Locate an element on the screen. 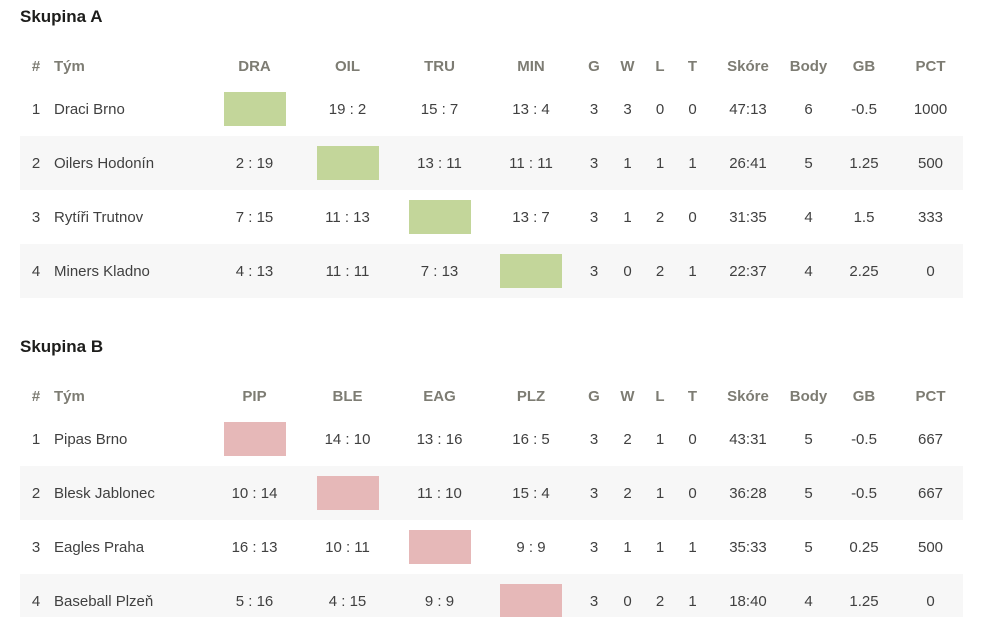 This screenshot has width=981, height=617. team-name-cell: Miners Kladno is located at coordinates (102, 271).